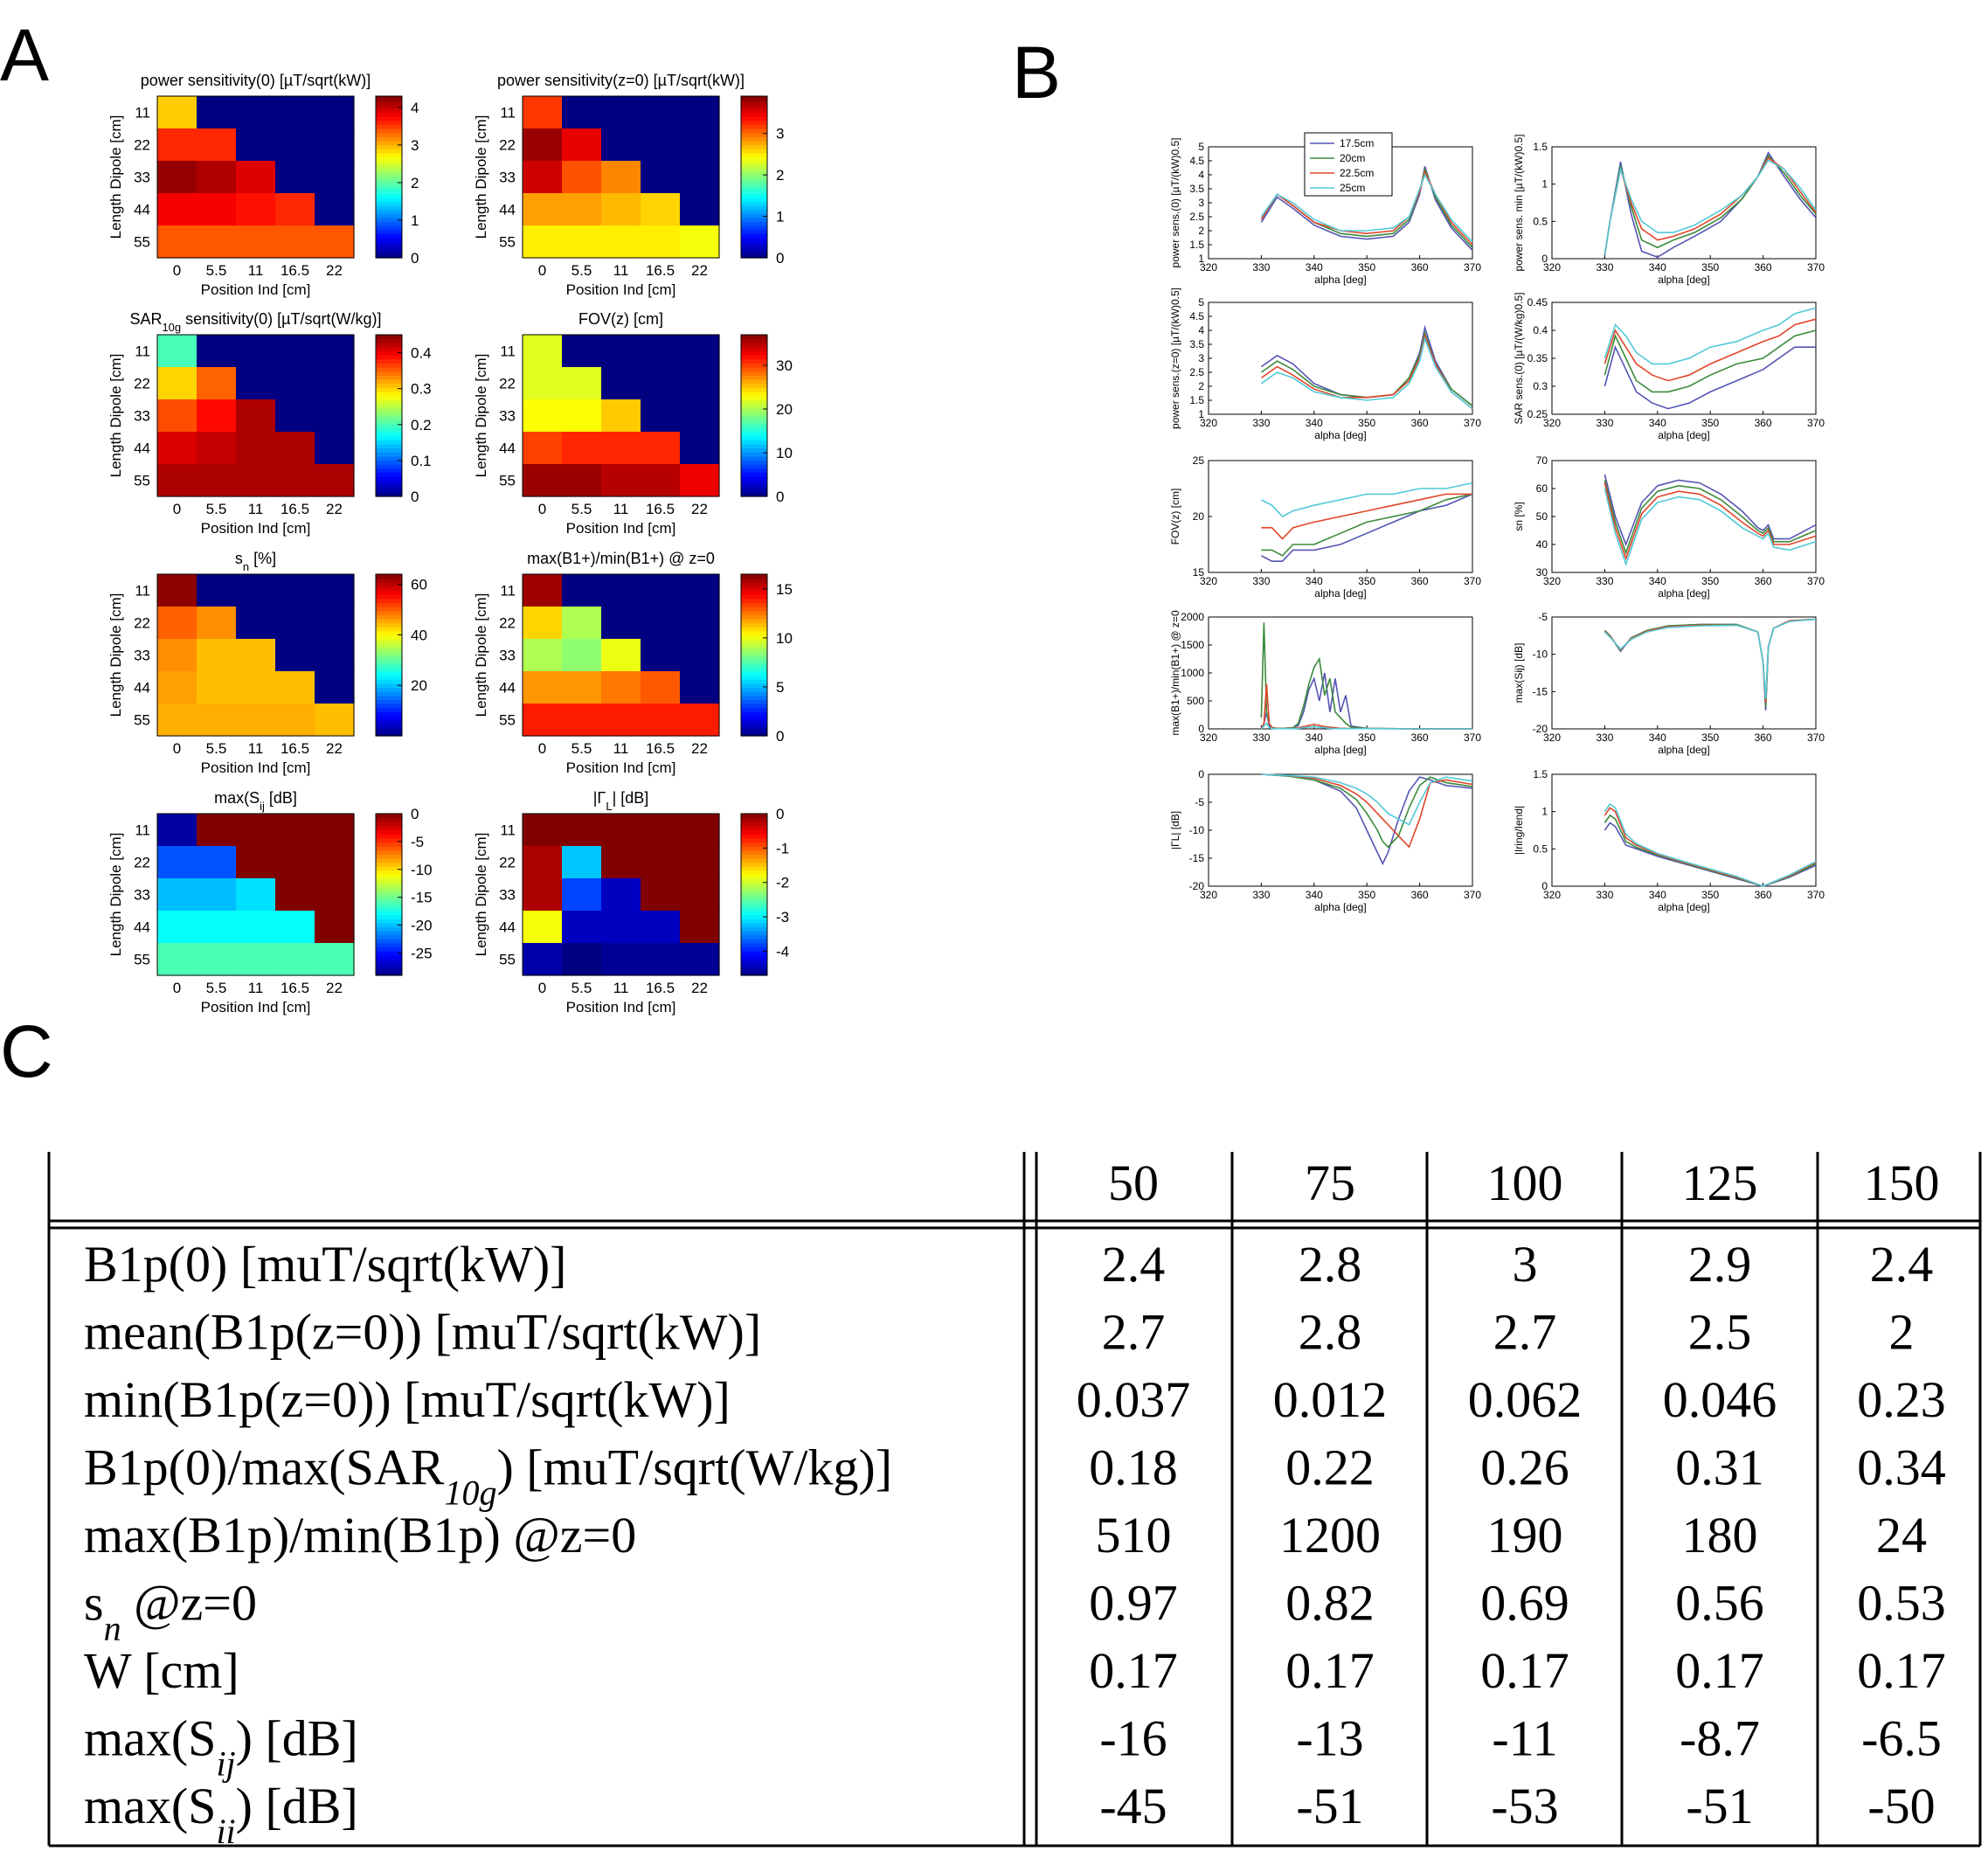 The width and height of the screenshot is (1988, 1858). I want to click on x-tick-label: 22, so click(334, 270).